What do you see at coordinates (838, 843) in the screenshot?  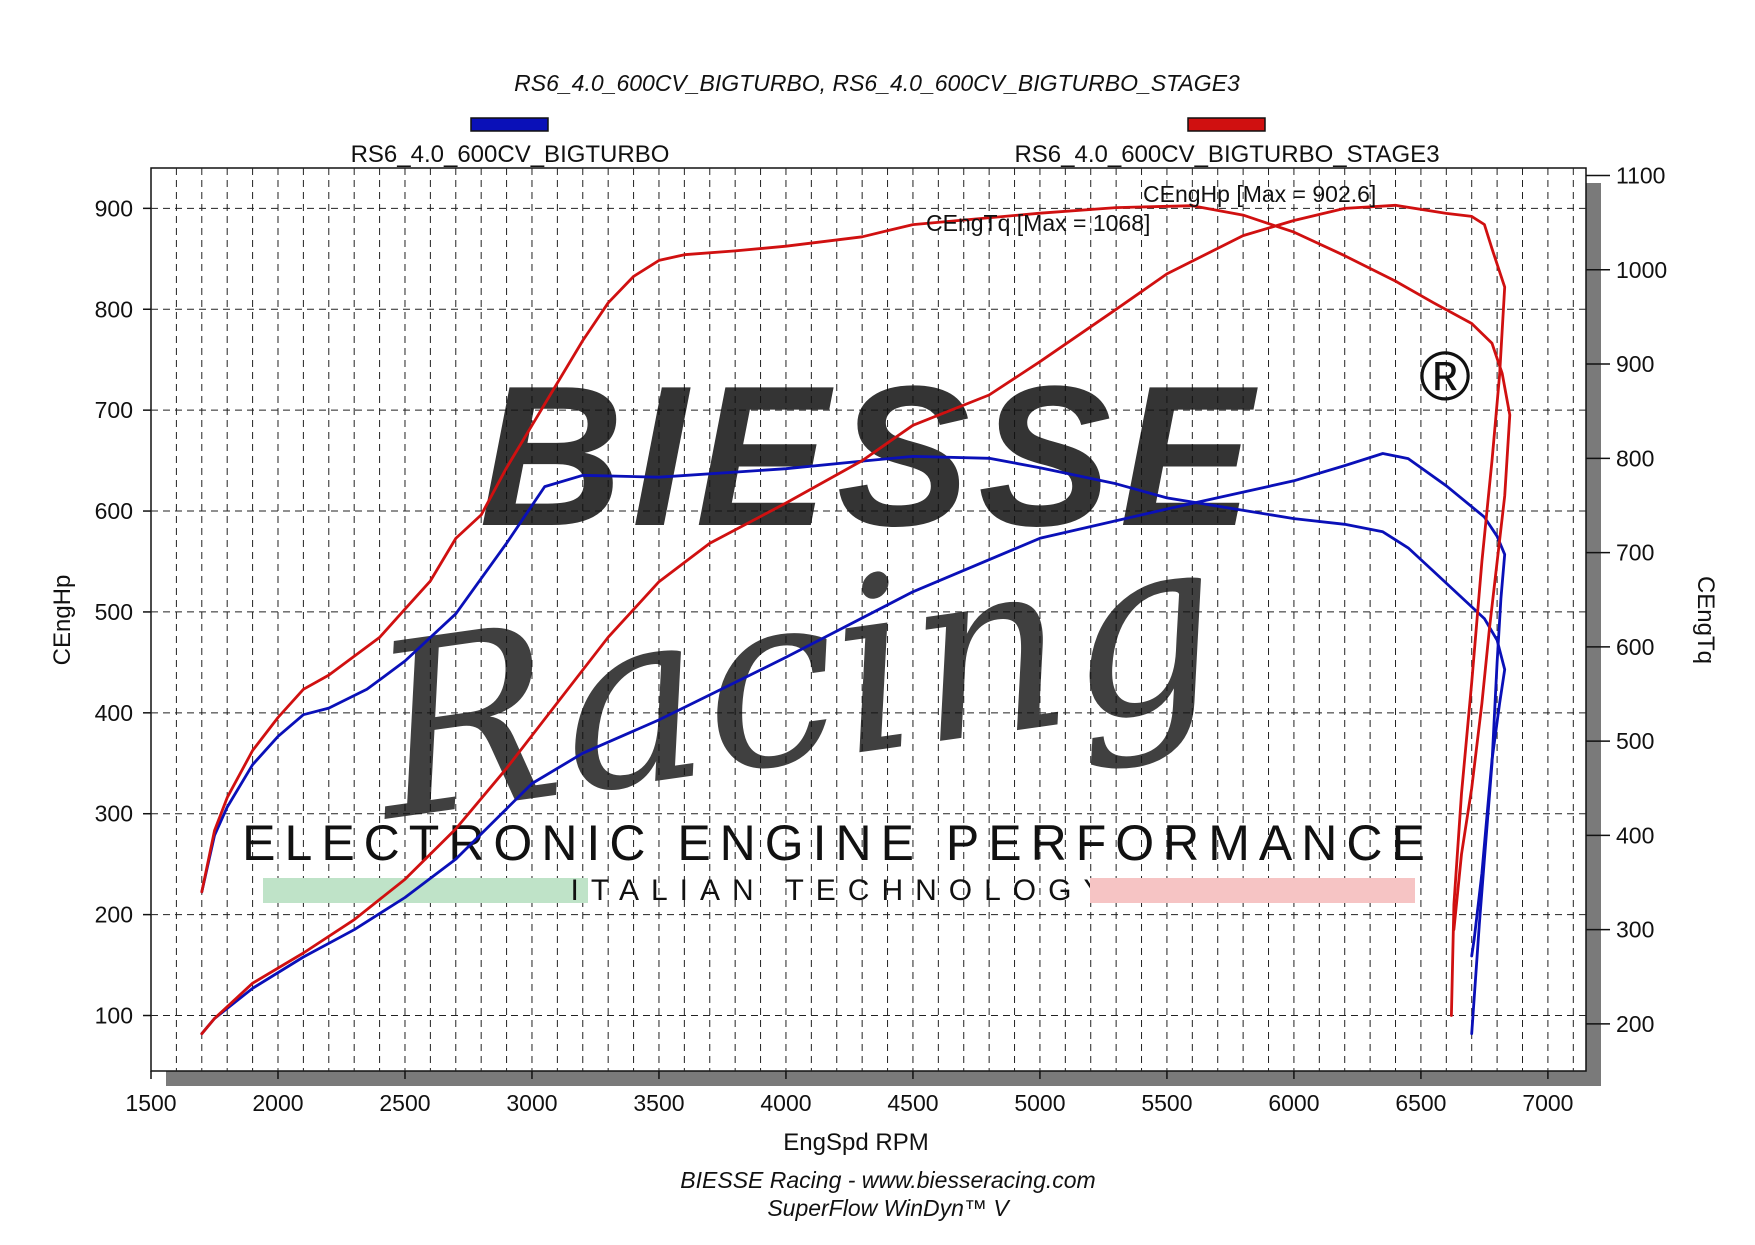 I see `watermark-tagline: ELECTRONIC ENGINE PERFORMANCE` at bounding box center [838, 843].